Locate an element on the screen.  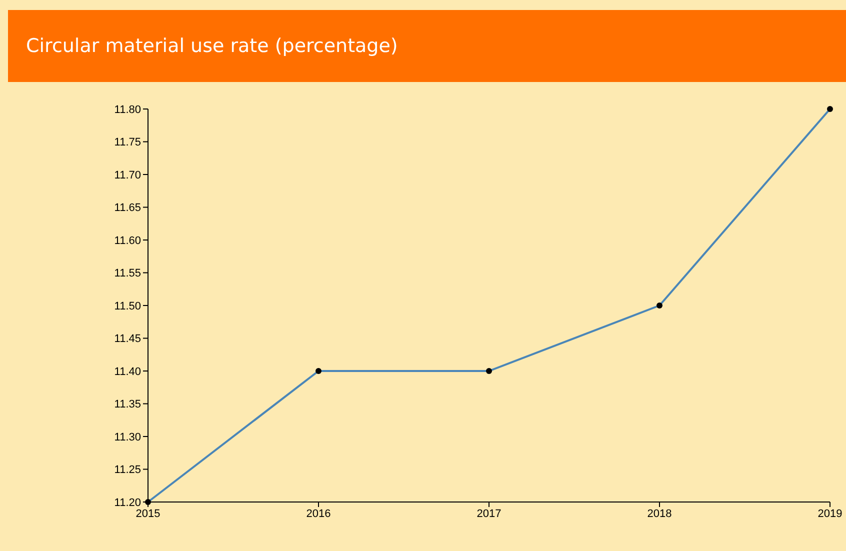
y-tick-label: 11.80 is located at coordinates (127, 110).